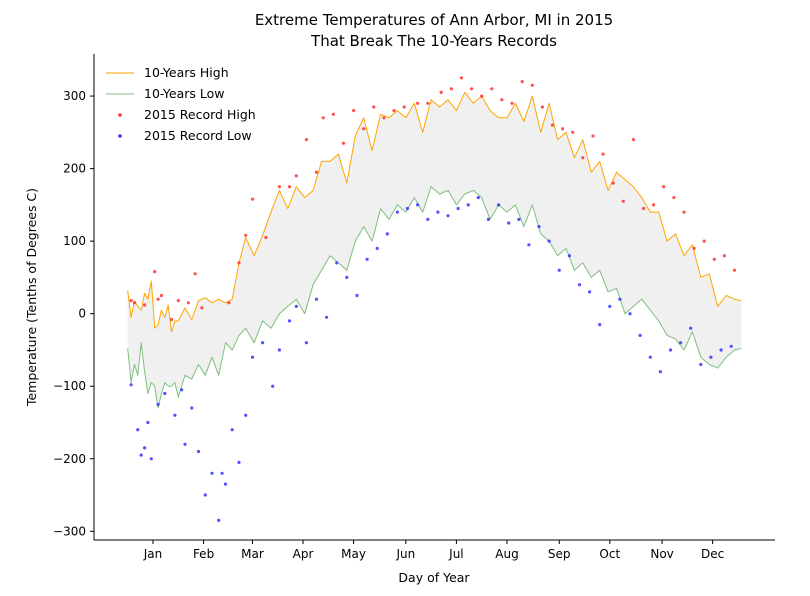  I want to click on legend-2015-record-low-label: 2015 Record Low, so click(198, 135).